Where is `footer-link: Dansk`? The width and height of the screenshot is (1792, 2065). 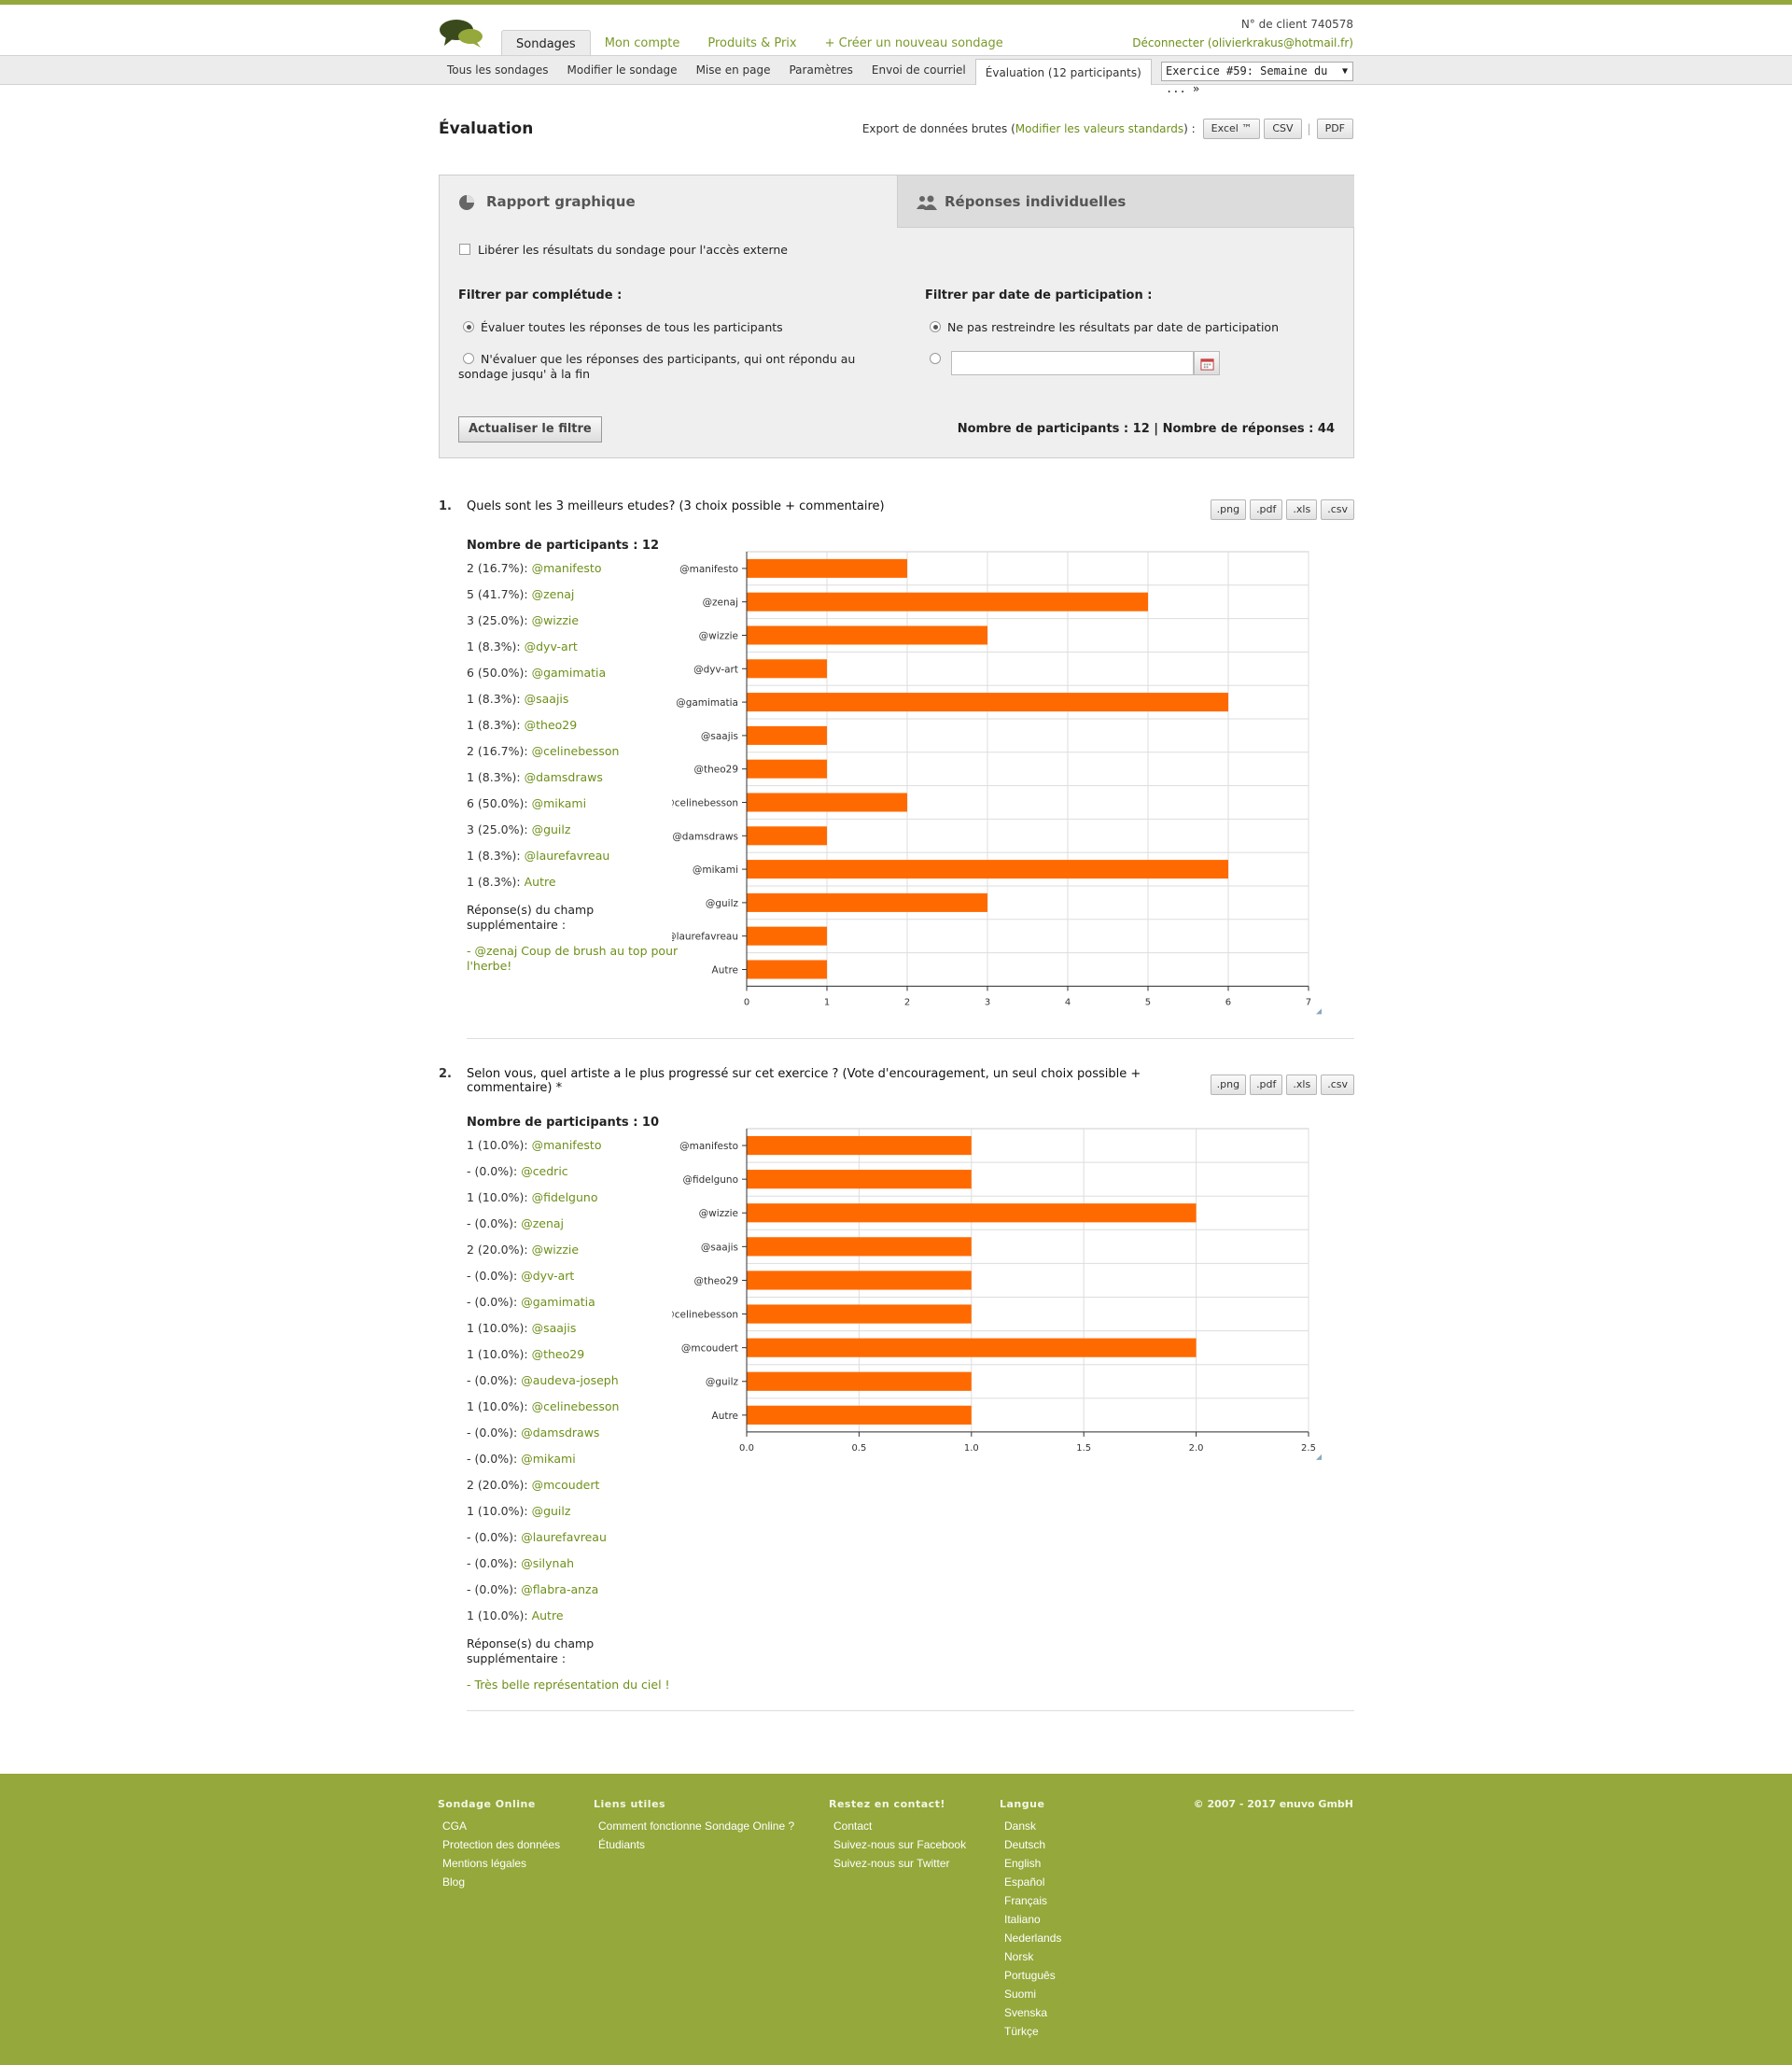
footer-link: Dansk is located at coordinates (1020, 1826).